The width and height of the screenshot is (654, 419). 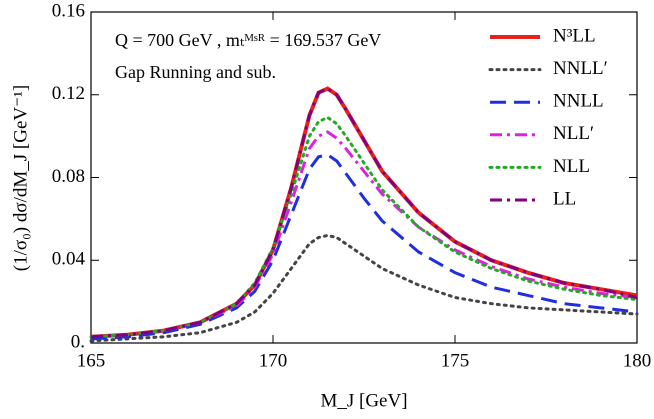 What do you see at coordinates (68, 176) in the screenshot?
I see `y-tick-label: 0.08` at bounding box center [68, 176].